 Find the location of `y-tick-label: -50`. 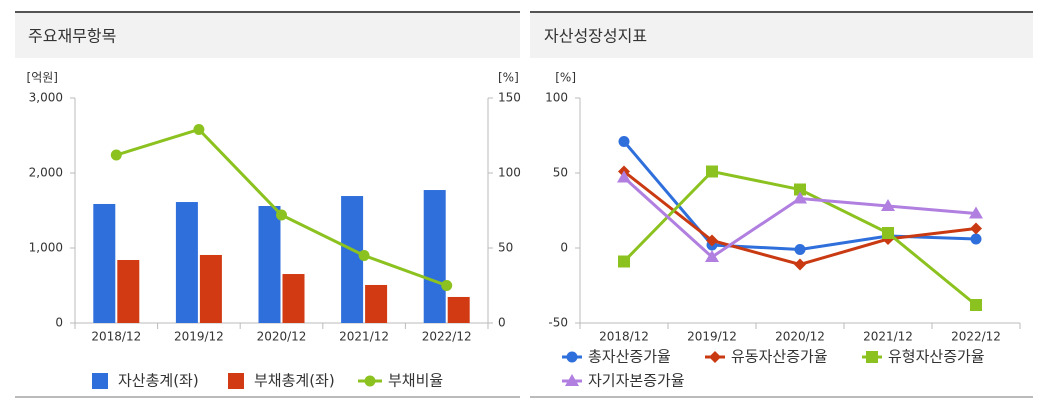

y-tick-label: -50 is located at coordinates (558, 323).